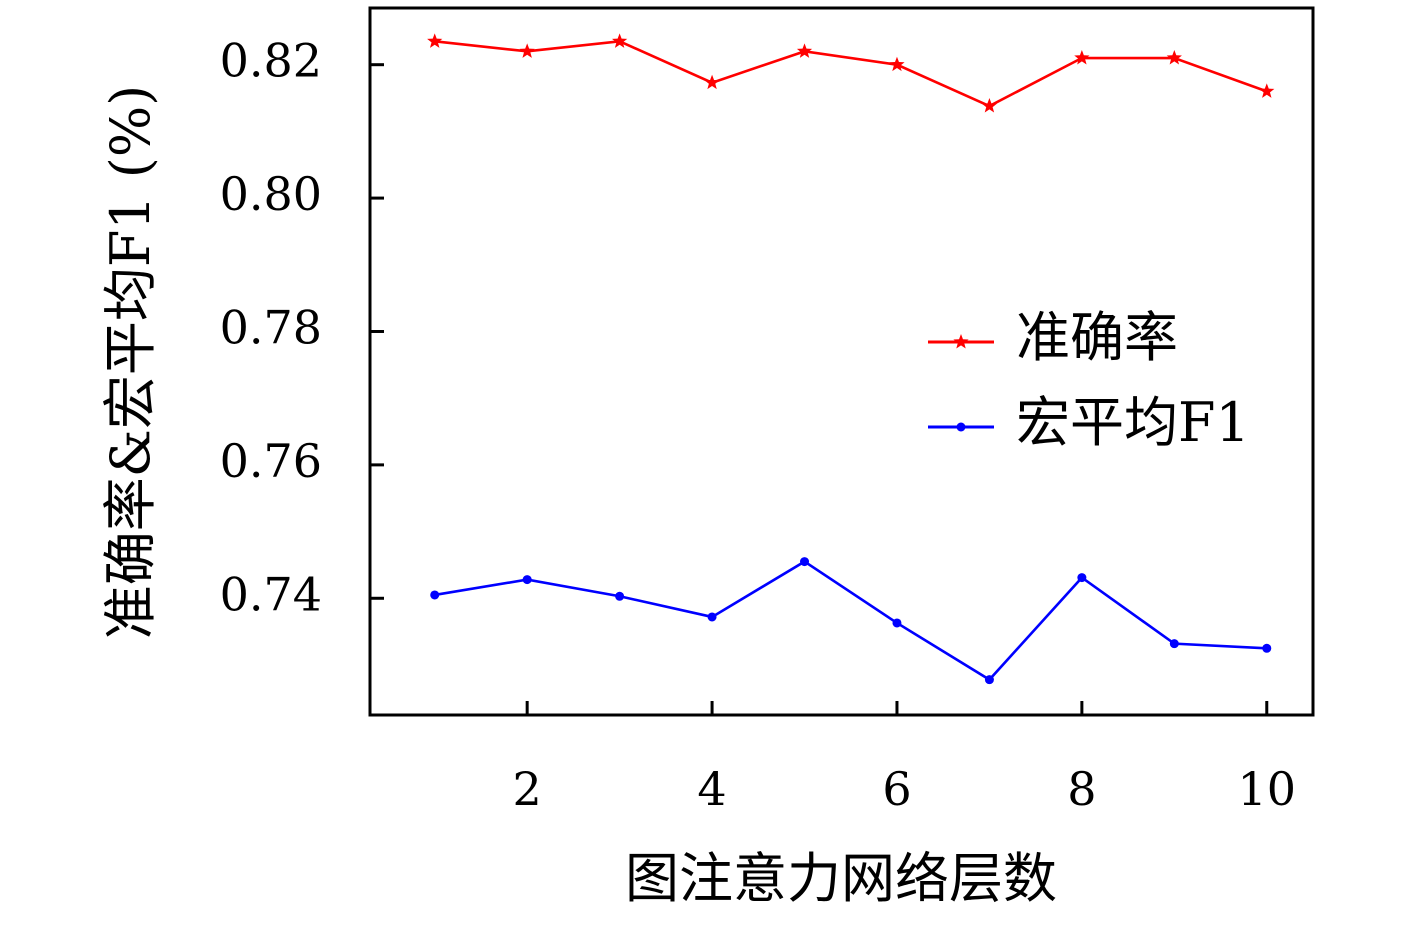 The image size is (1417, 925). Describe the element at coordinates (1097, 337) in the screenshot. I see `legend-label-accuracy: 准确率` at that location.